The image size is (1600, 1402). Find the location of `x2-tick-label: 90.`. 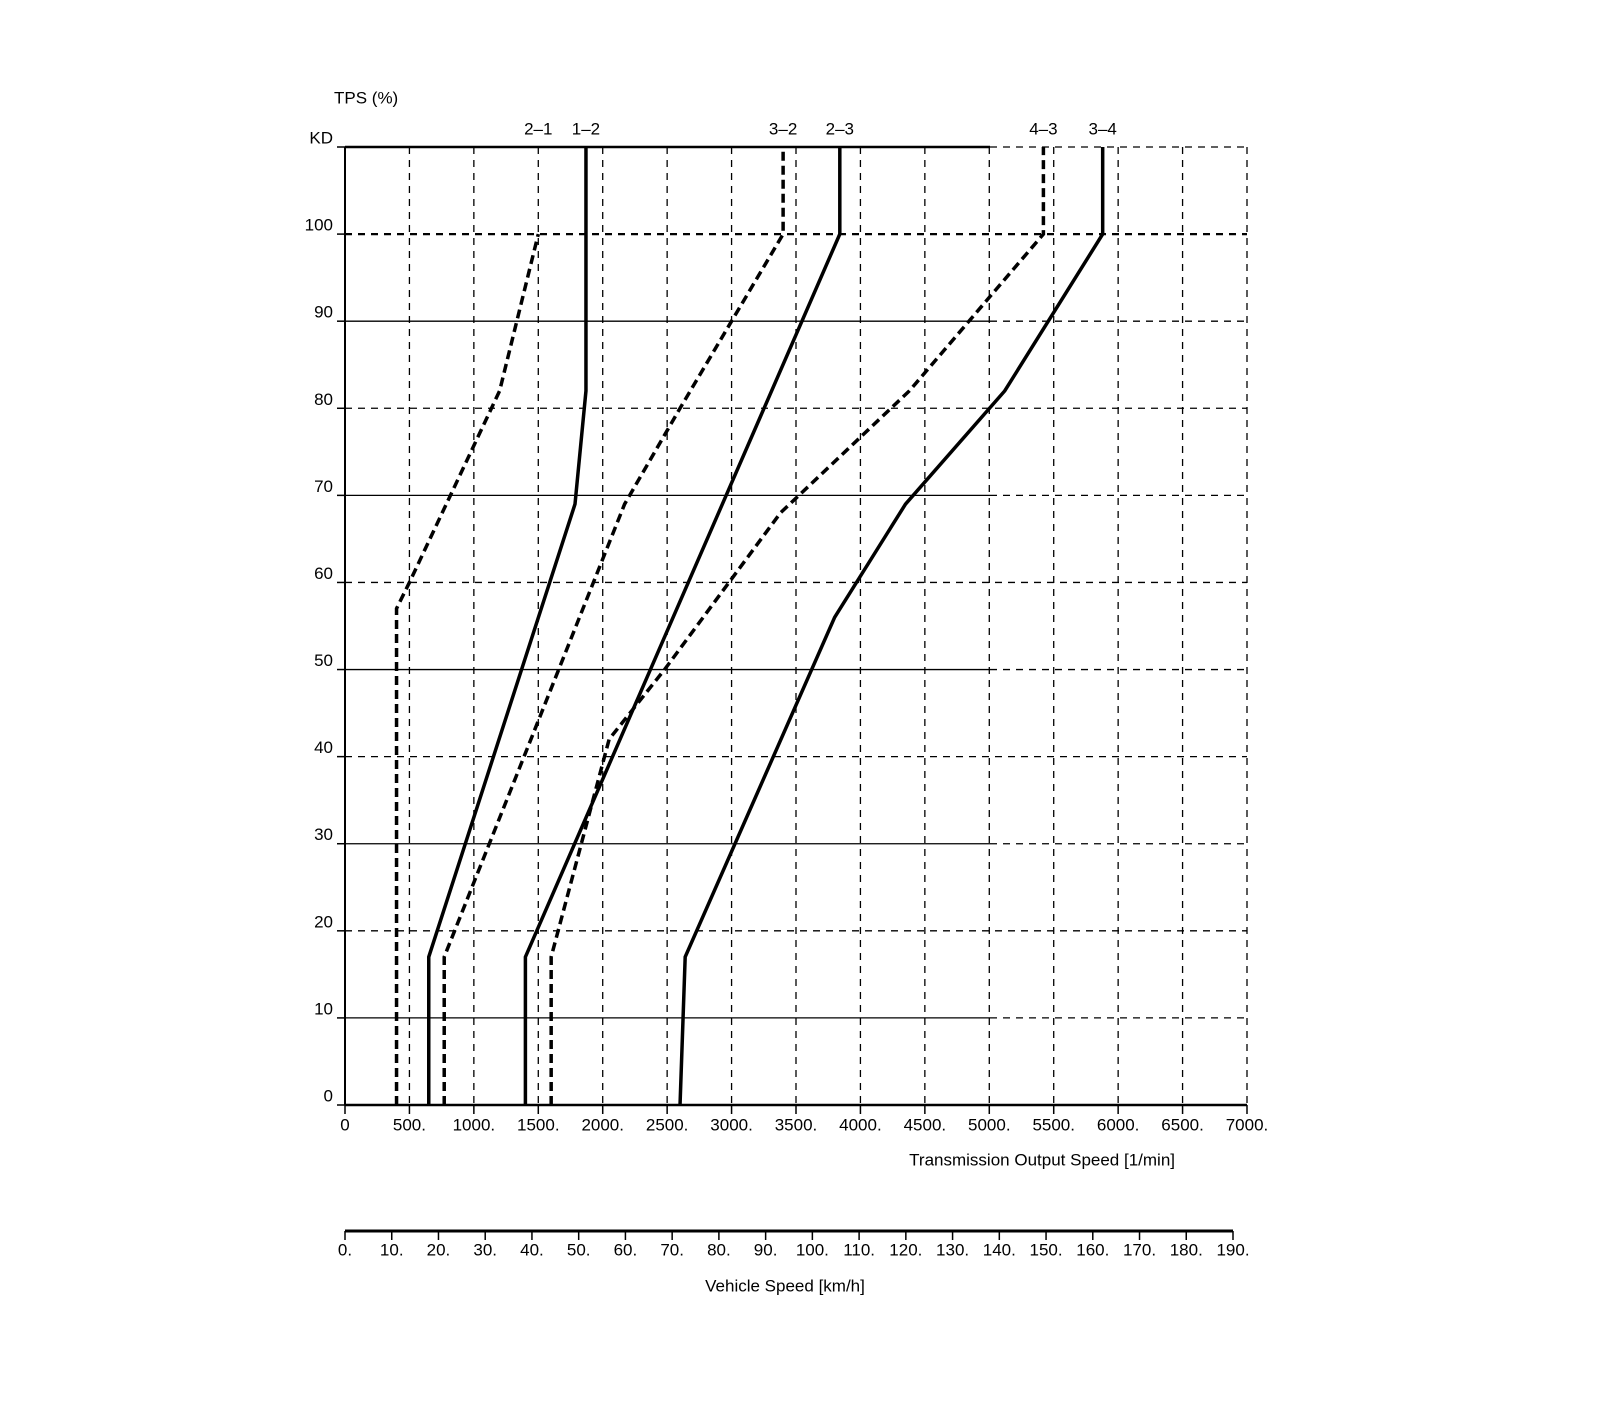

x2-tick-label: 90. is located at coordinates (766, 1249).